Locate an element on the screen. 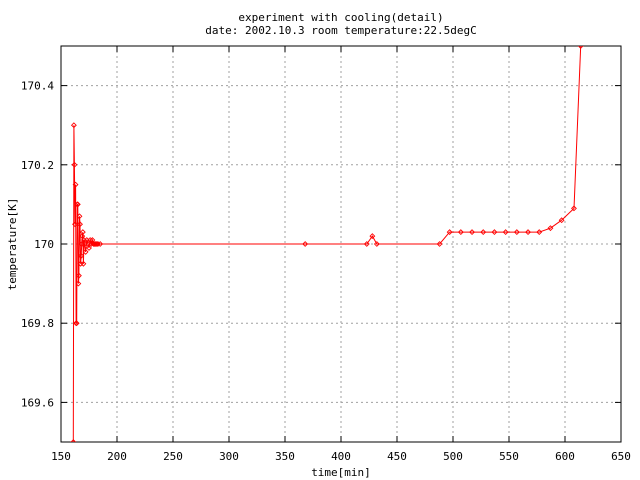 The height and width of the screenshot is (480, 640). y-tick-label: 169.8 is located at coordinates (37, 323).